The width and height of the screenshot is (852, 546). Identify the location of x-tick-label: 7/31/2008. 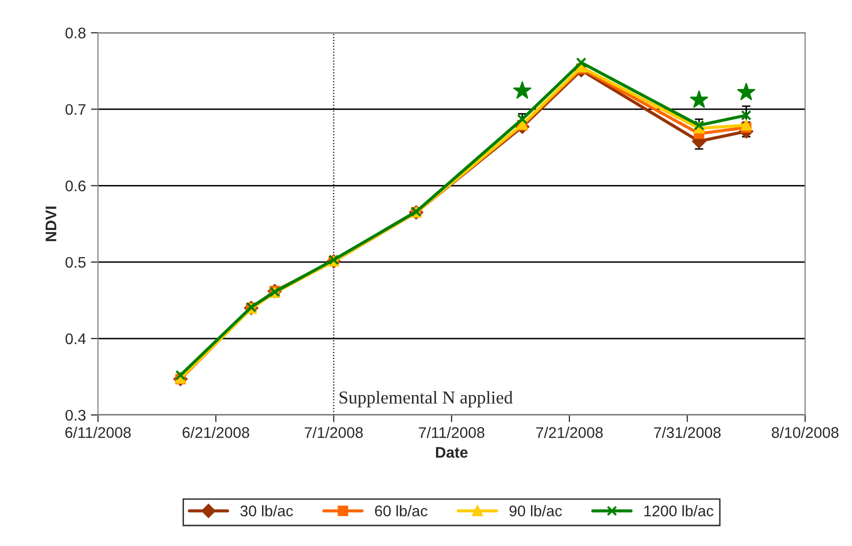
(687, 432).